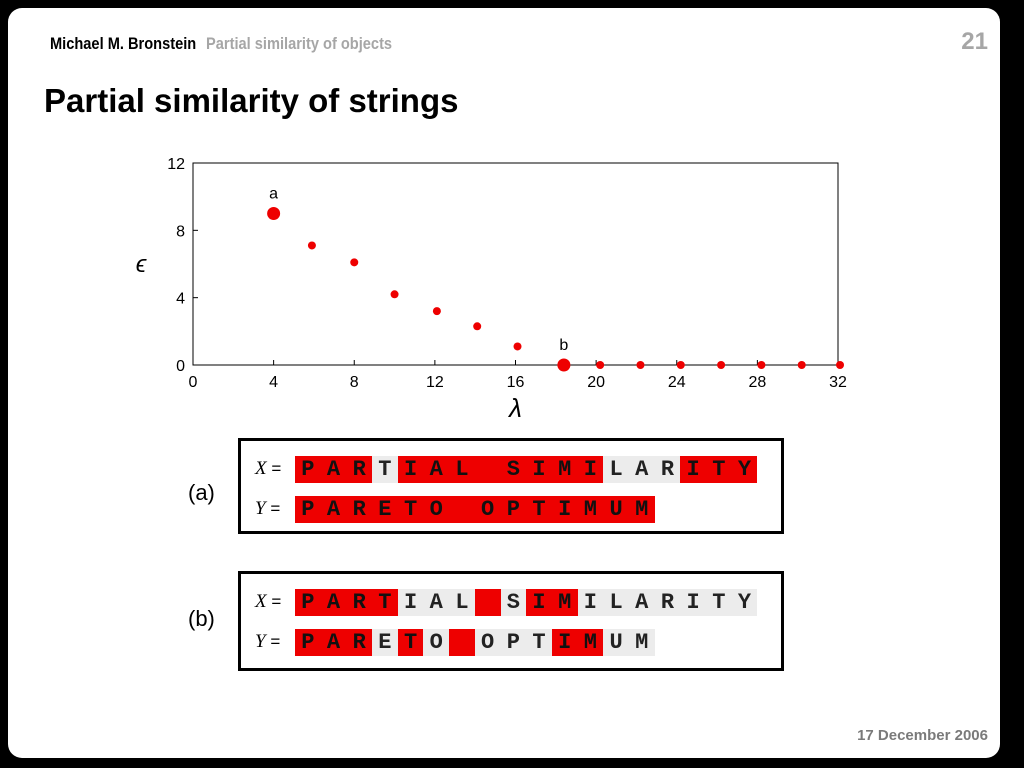 The width and height of the screenshot is (1024, 768). Describe the element at coordinates (268, 508) in the screenshot. I see `row-label: Y =` at that location.